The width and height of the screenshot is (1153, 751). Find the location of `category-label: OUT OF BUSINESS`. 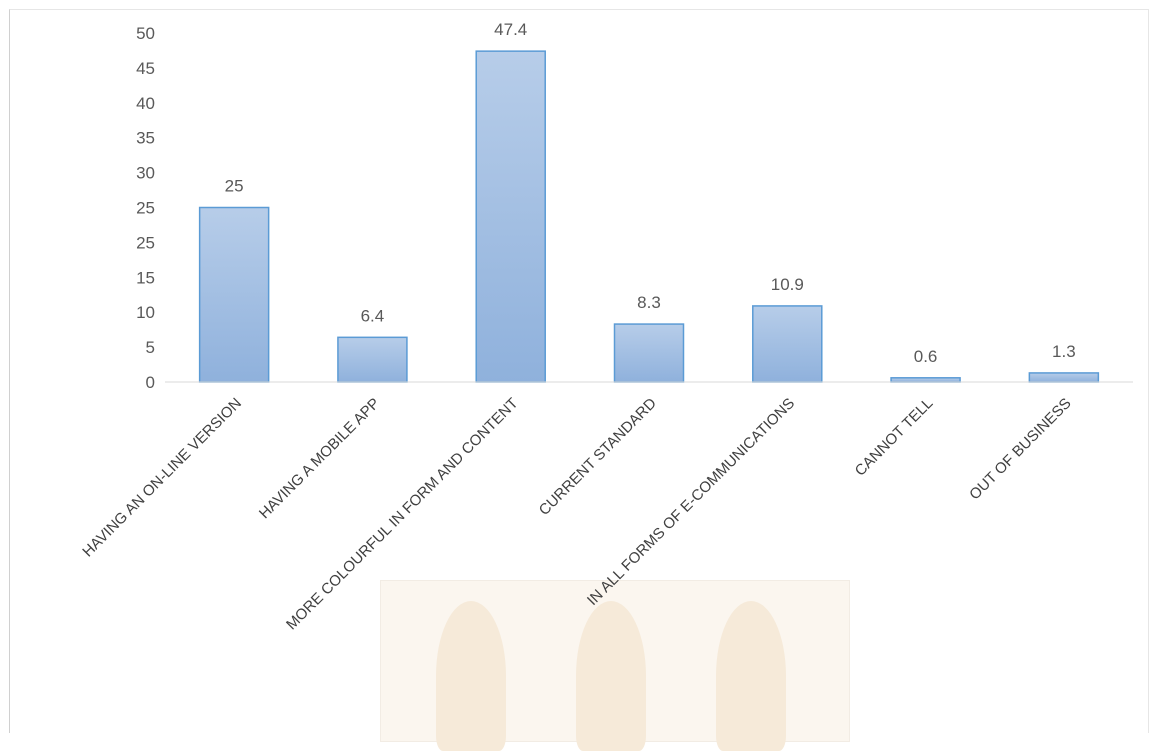

category-label: OUT OF BUSINESS is located at coordinates (1020, 449).